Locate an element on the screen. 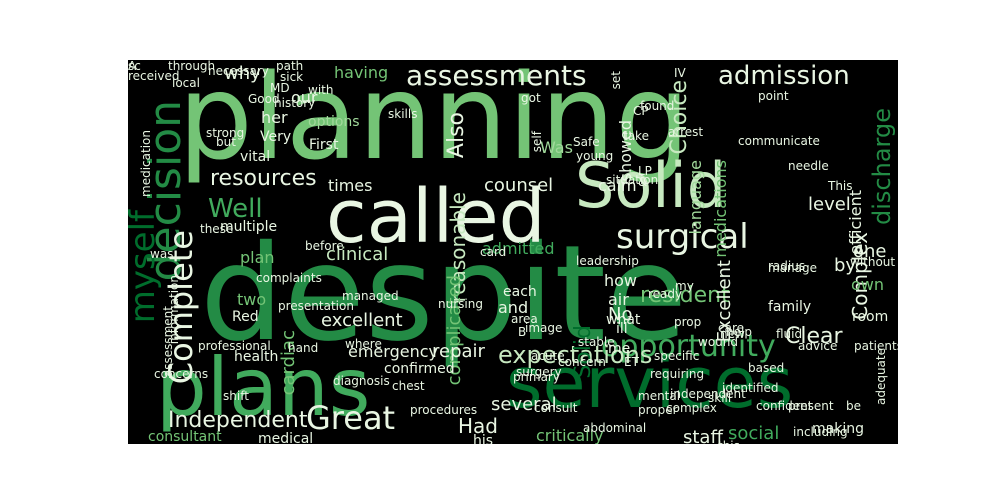 The image size is (1000, 500). word: take is located at coordinates (636, 136).